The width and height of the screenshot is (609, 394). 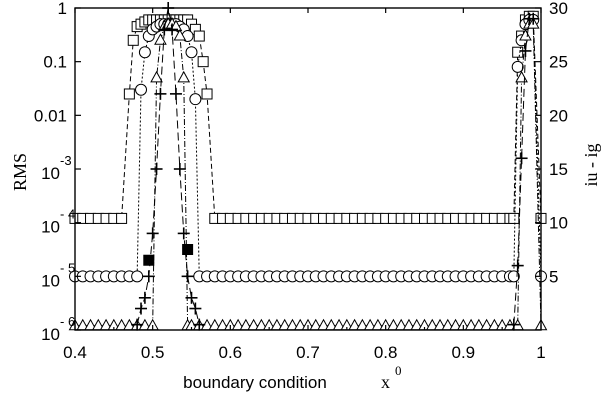 I want to click on y-left-tick-label-exponent: -3, so click(x=66, y=160).